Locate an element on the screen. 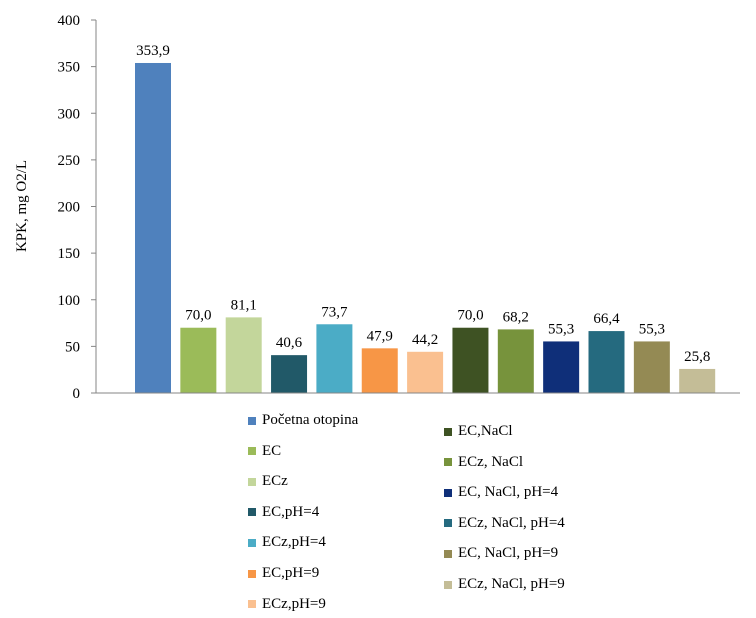  legend-label: ECz,pH=4 is located at coordinates (294, 542).